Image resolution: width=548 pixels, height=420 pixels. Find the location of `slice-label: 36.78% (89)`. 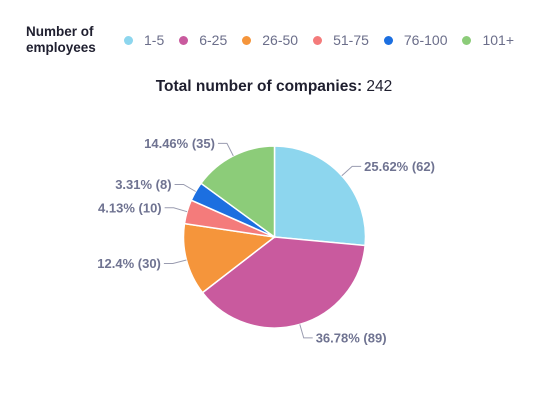

slice-label: 36.78% (89) is located at coordinates (351, 337).